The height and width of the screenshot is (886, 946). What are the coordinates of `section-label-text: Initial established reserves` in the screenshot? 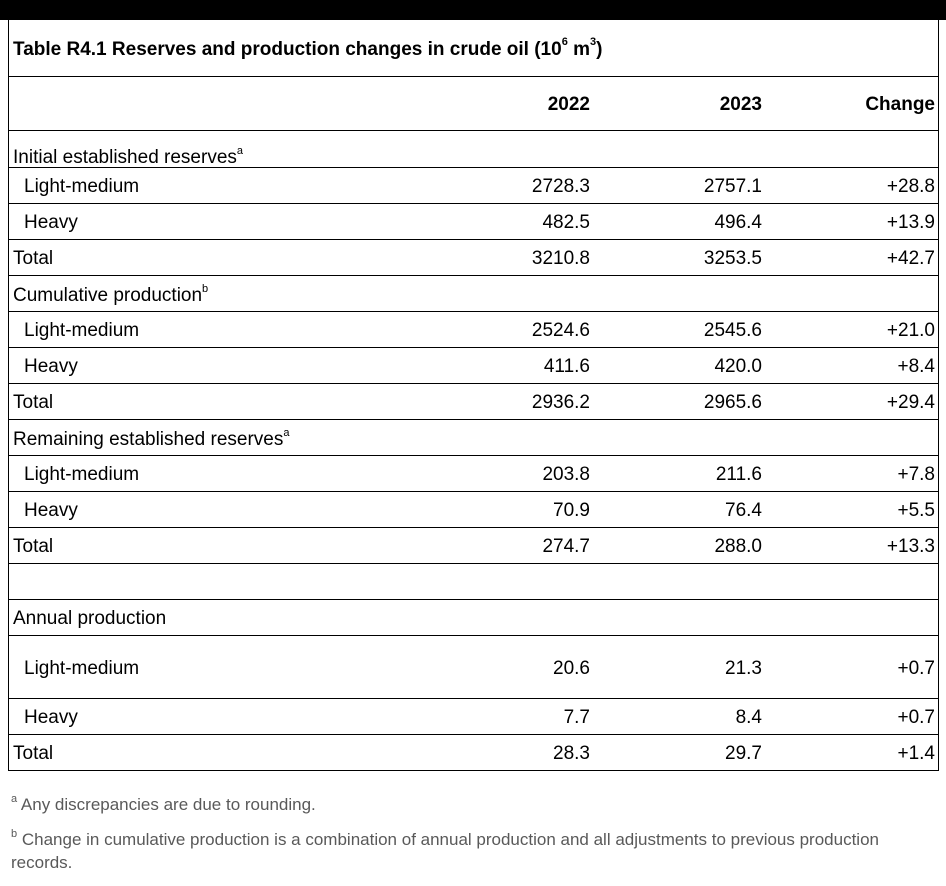 It's located at (125, 157).